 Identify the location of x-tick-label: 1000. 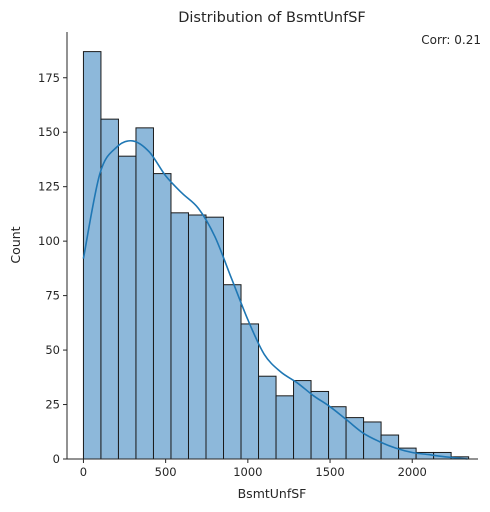
(247, 472).